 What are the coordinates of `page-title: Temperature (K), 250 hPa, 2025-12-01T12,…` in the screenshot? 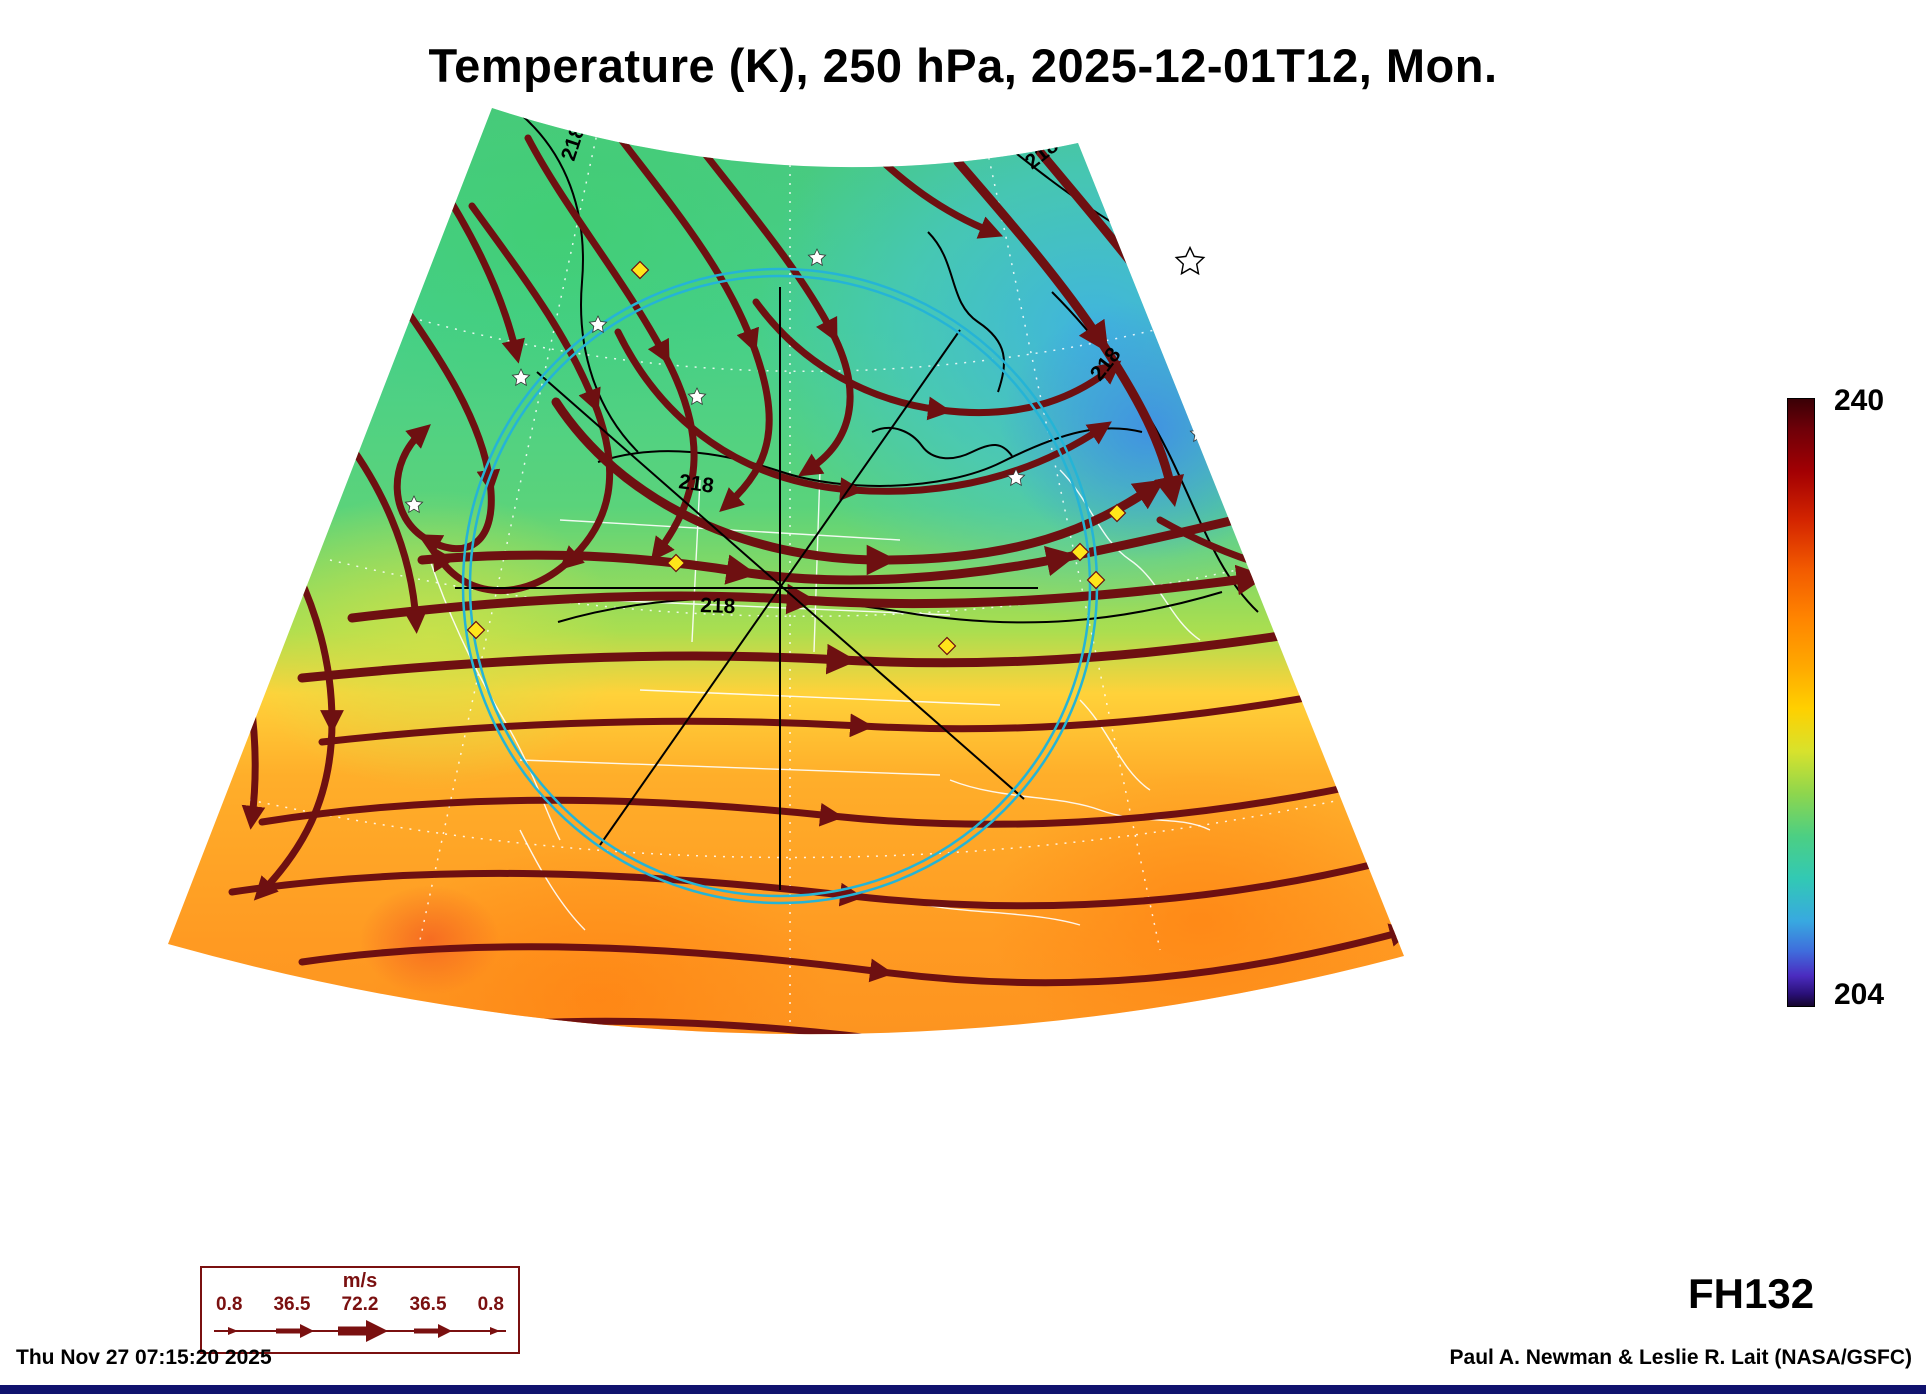 It's located at (963, 65).